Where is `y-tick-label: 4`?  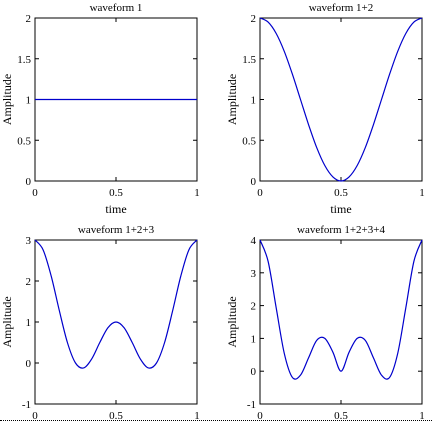
y-tick-label: 4 is located at coordinates (254, 241).